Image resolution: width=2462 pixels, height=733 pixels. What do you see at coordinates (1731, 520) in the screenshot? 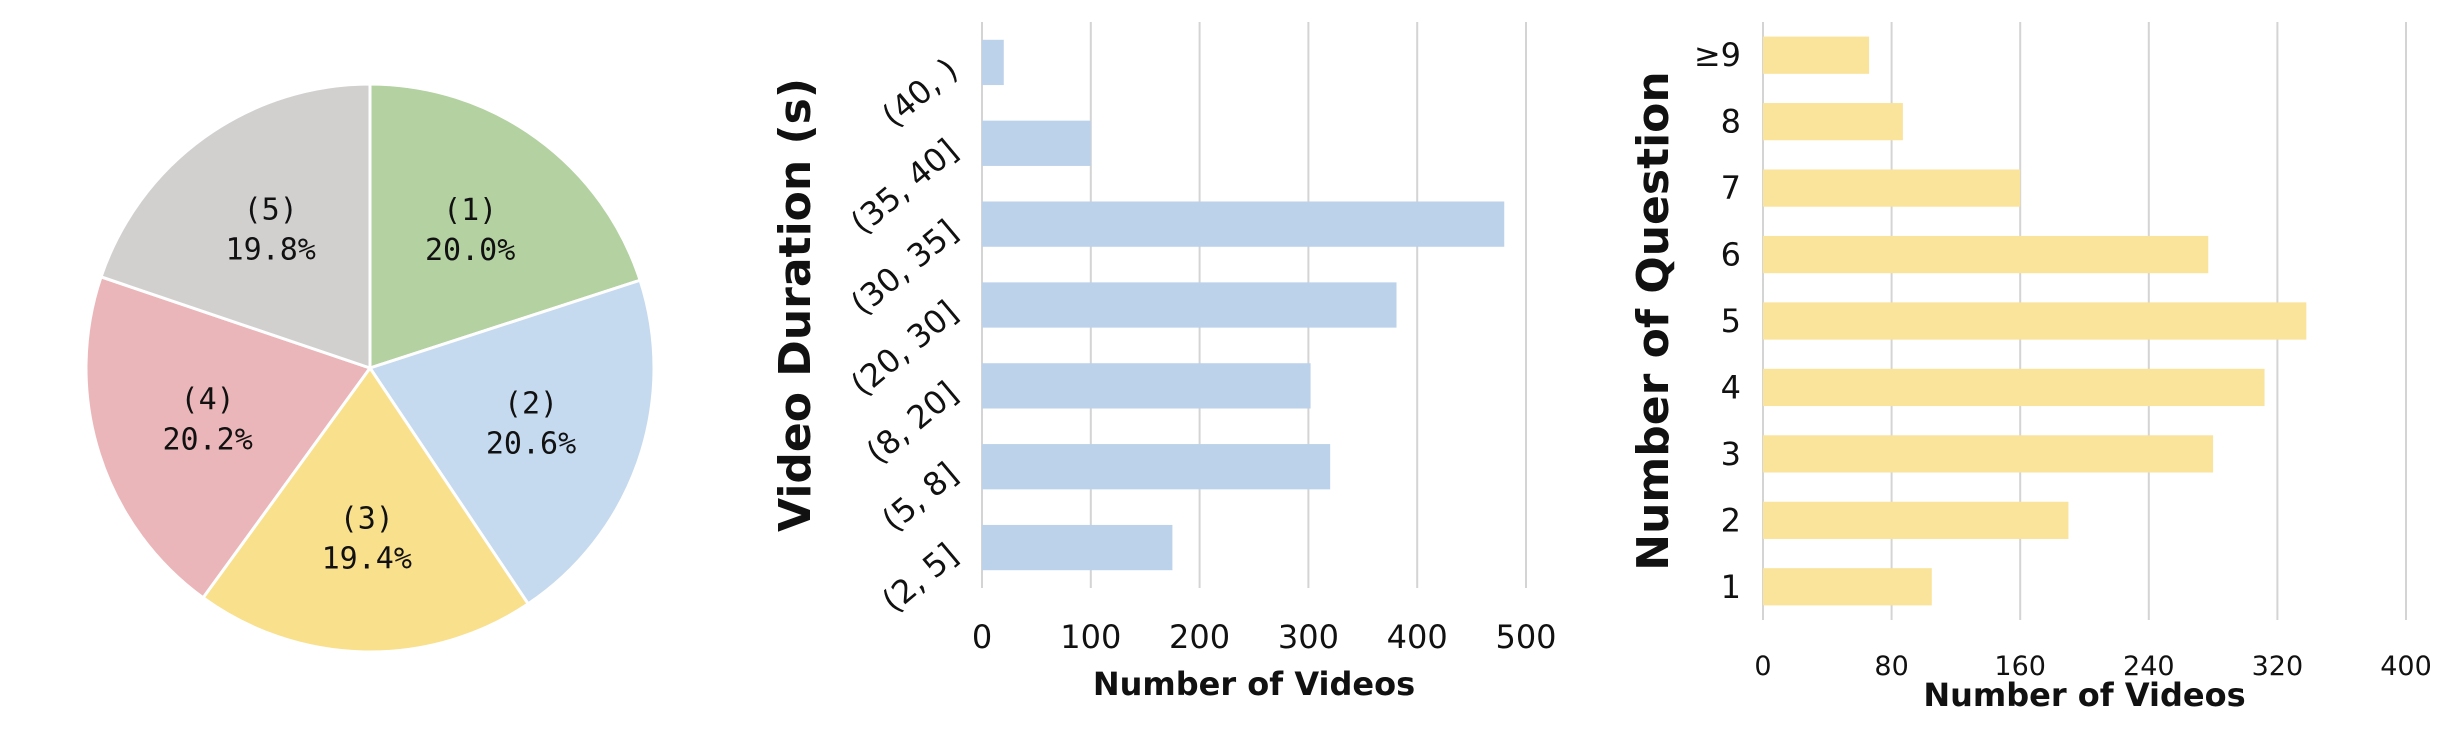
I see `y-category-label: 2` at bounding box center [1731, 520].